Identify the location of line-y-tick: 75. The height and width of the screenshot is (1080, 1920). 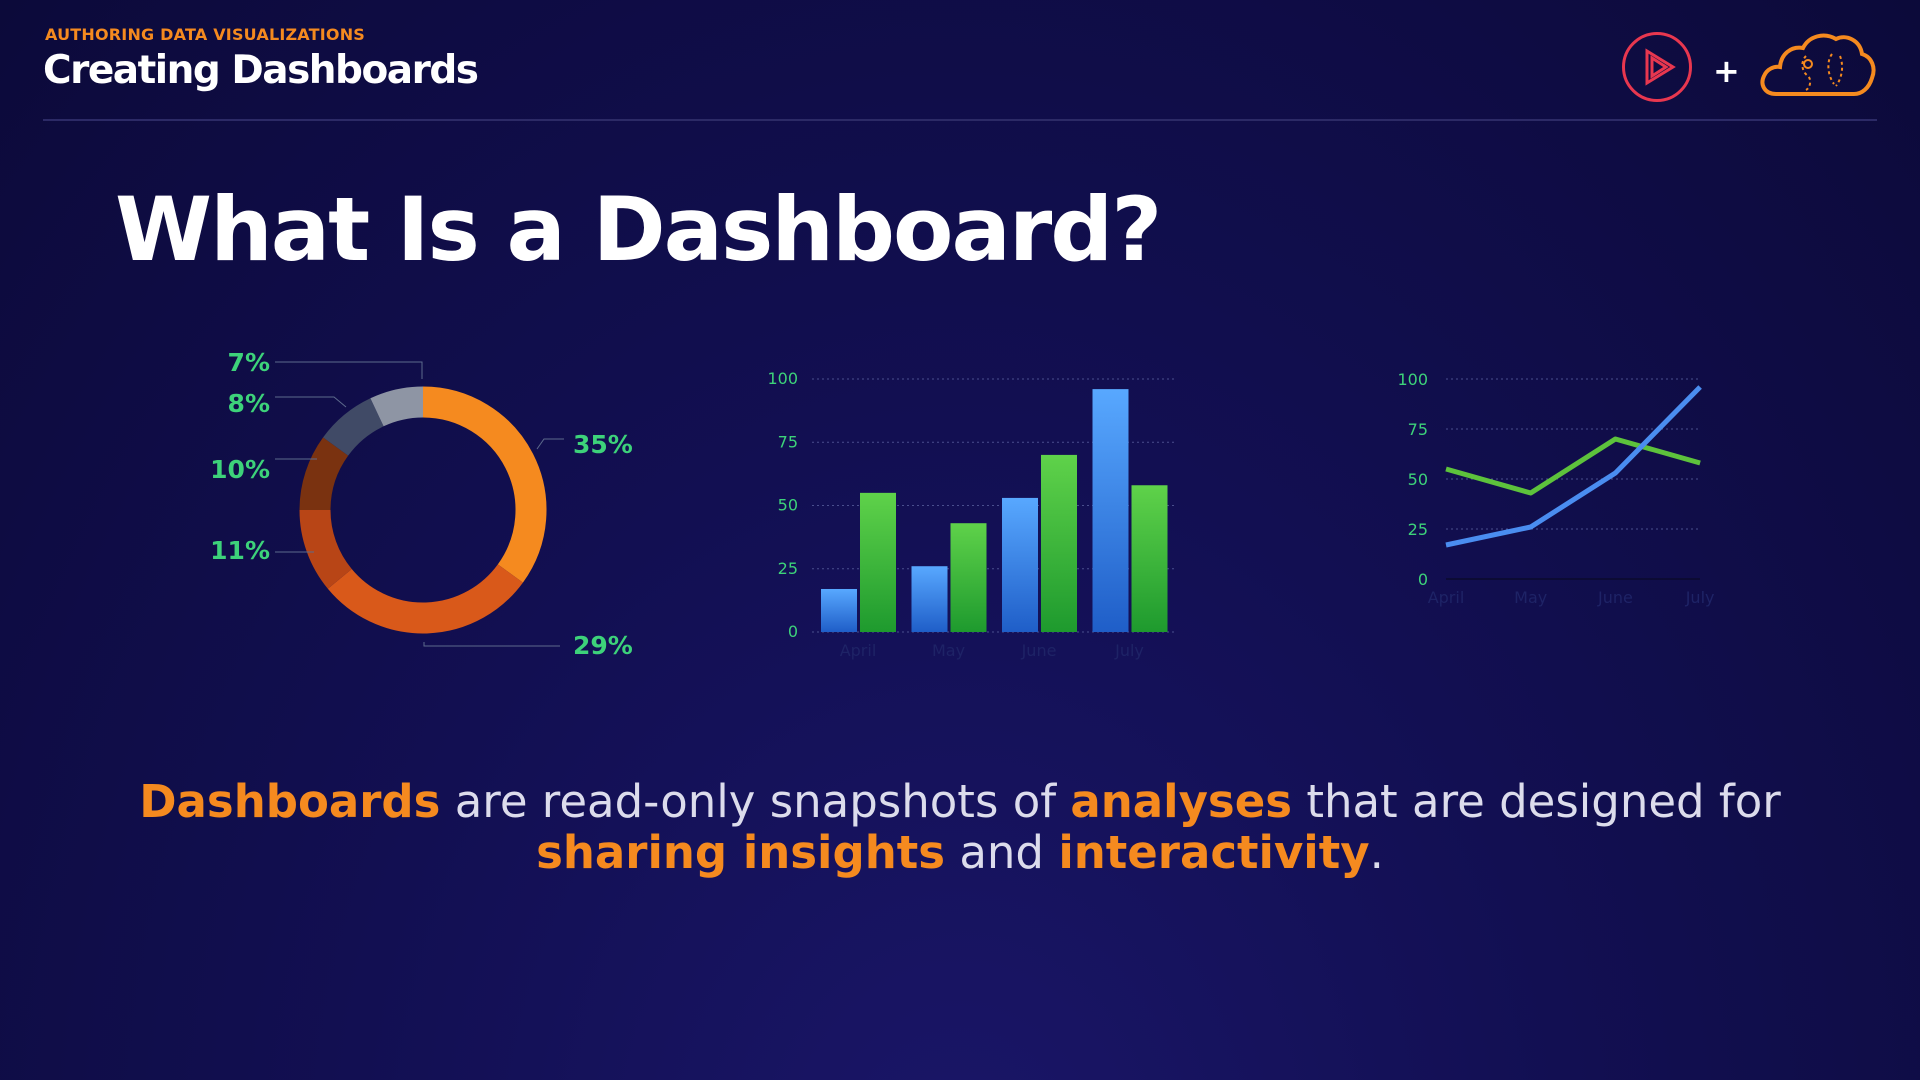
(1418, 429).